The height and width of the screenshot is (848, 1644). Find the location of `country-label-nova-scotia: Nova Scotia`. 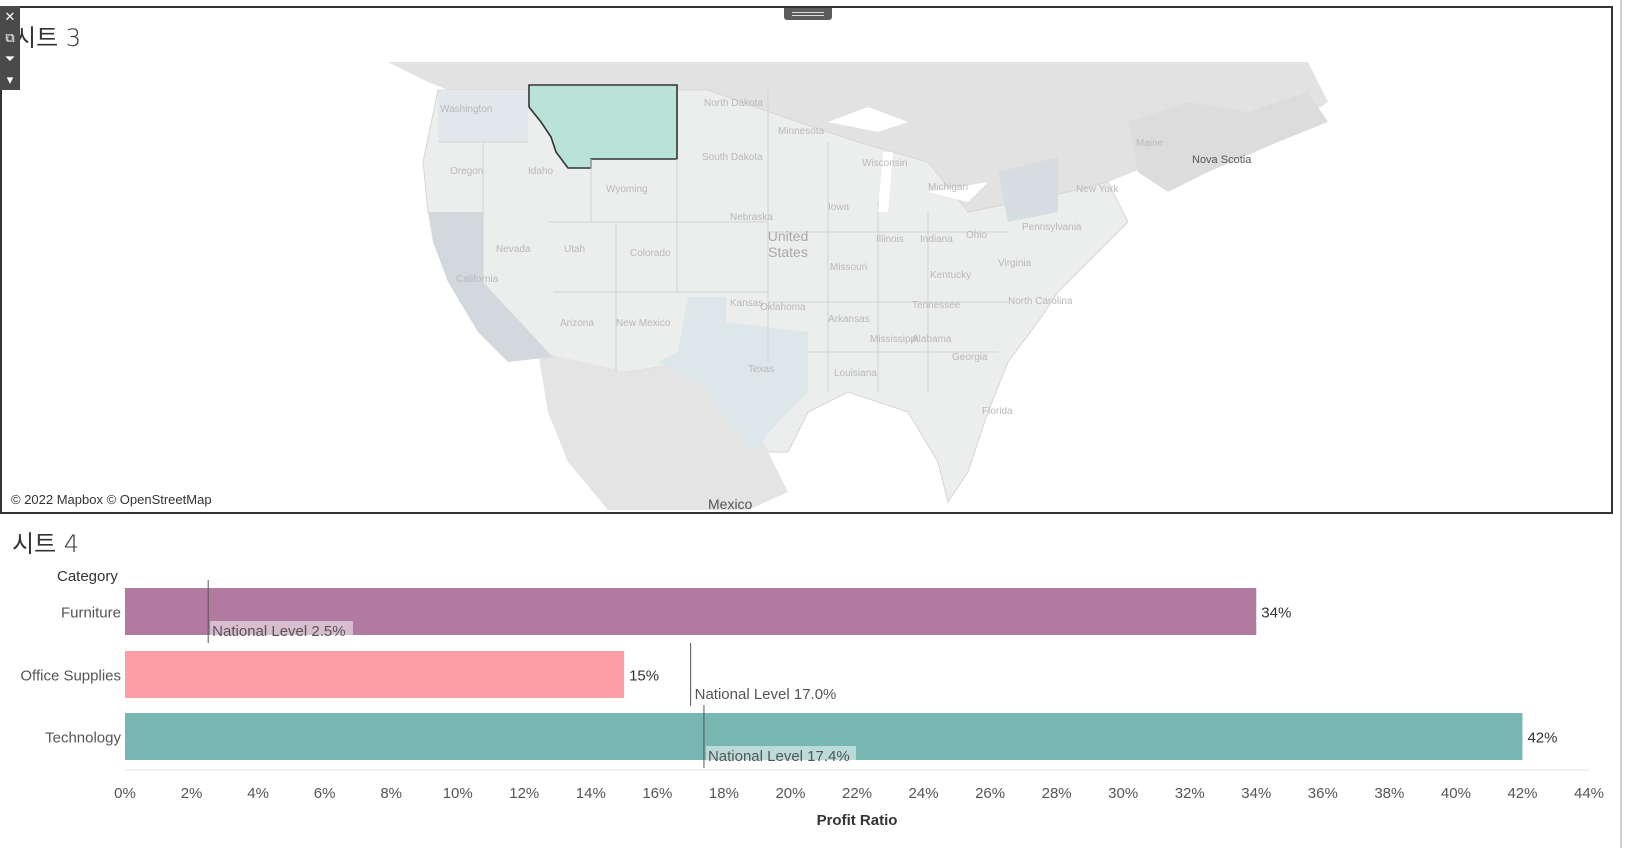

country-label-nova-scotia: Nova Scotia is located at coordinates (1222, 160).